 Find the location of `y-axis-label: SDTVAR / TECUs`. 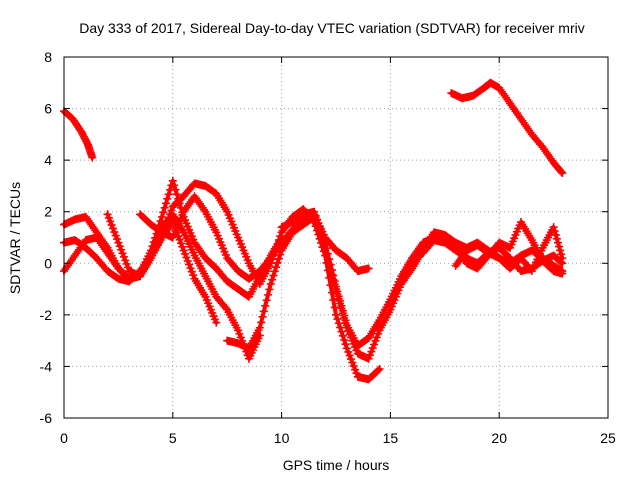

y-axis-label: SDTVAR / TECUs is located at coordinates (15, 238).